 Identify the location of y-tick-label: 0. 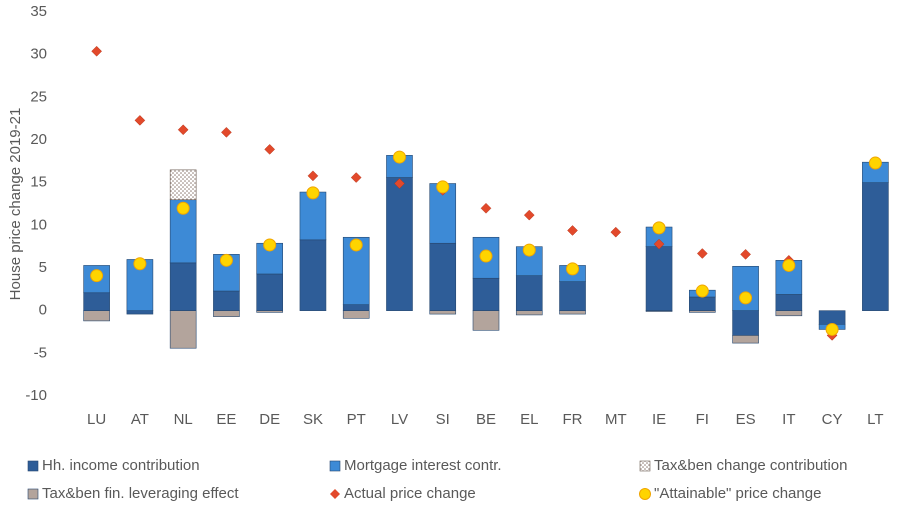
(43, 310).